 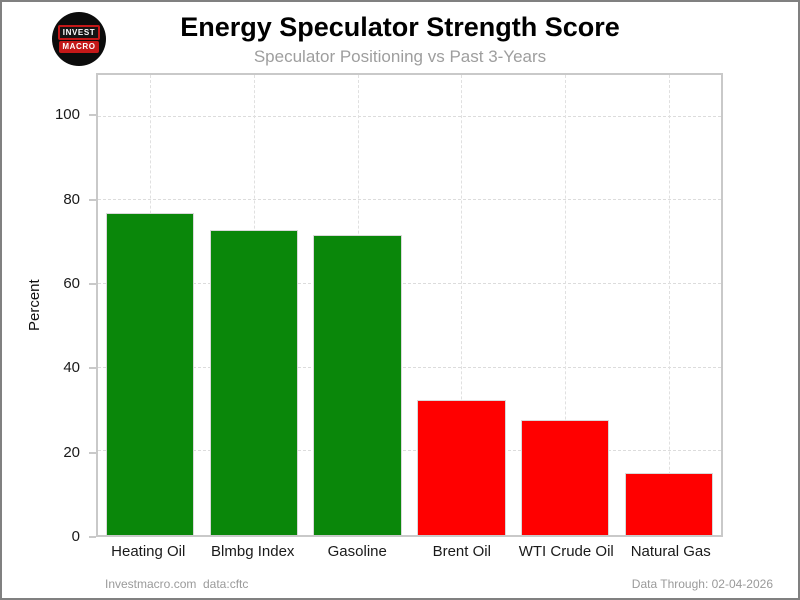 What do you see at coordinates (566, 551) in the screenshot?
I see `x-label-wti-crude-oil: WTI Crude Oil` at bounding box center [566, 551].